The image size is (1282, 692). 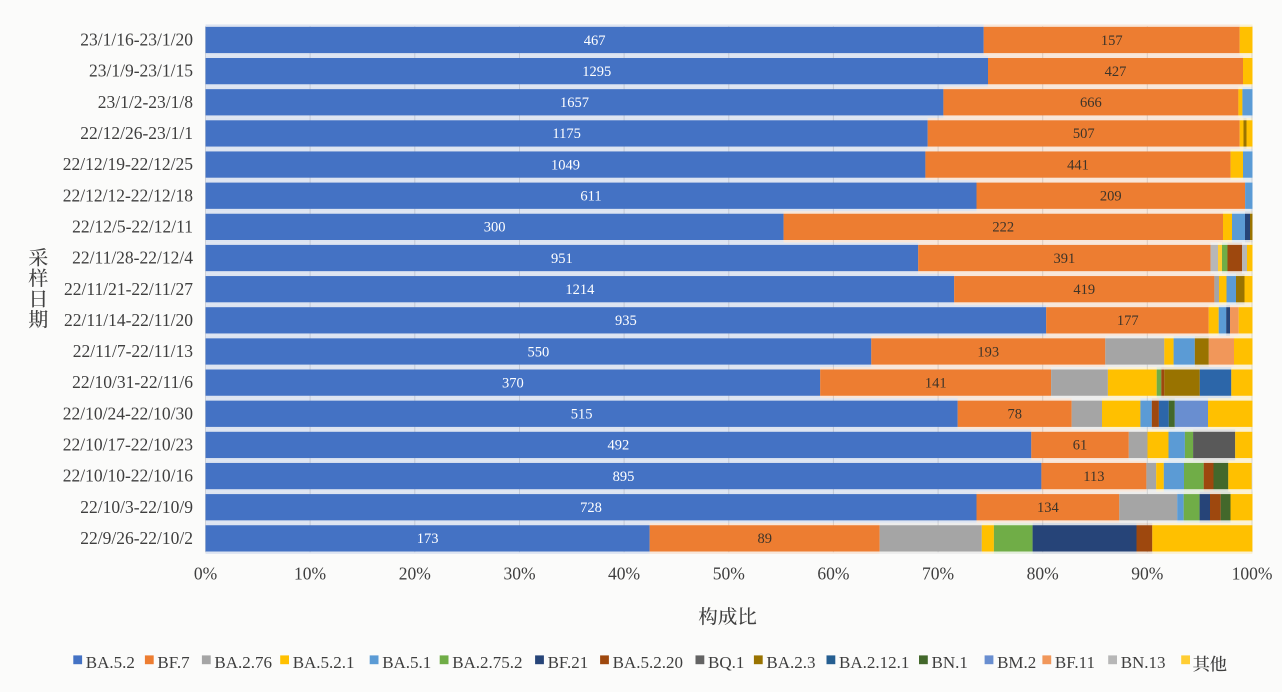 I want to click on svg-text: BA.2.76, so click(x=243, y=662).